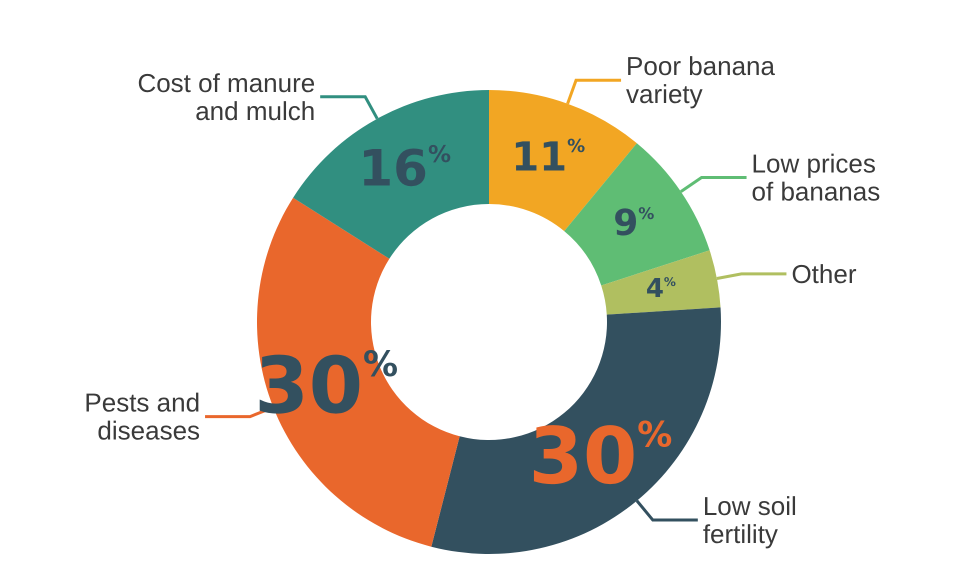 The image size is (955, 566). What do you see at coordinates (701, 80) in the screenshot?
I see `slice-label: Poor banana variety` at bounding box center [701, 80].